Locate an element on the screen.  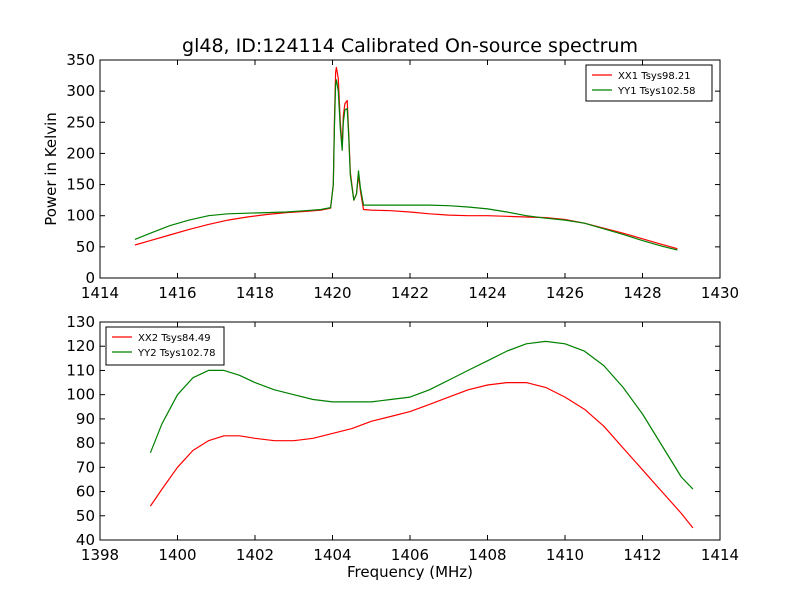
y-tick-label: 90 is located at coordinates (85, 419).